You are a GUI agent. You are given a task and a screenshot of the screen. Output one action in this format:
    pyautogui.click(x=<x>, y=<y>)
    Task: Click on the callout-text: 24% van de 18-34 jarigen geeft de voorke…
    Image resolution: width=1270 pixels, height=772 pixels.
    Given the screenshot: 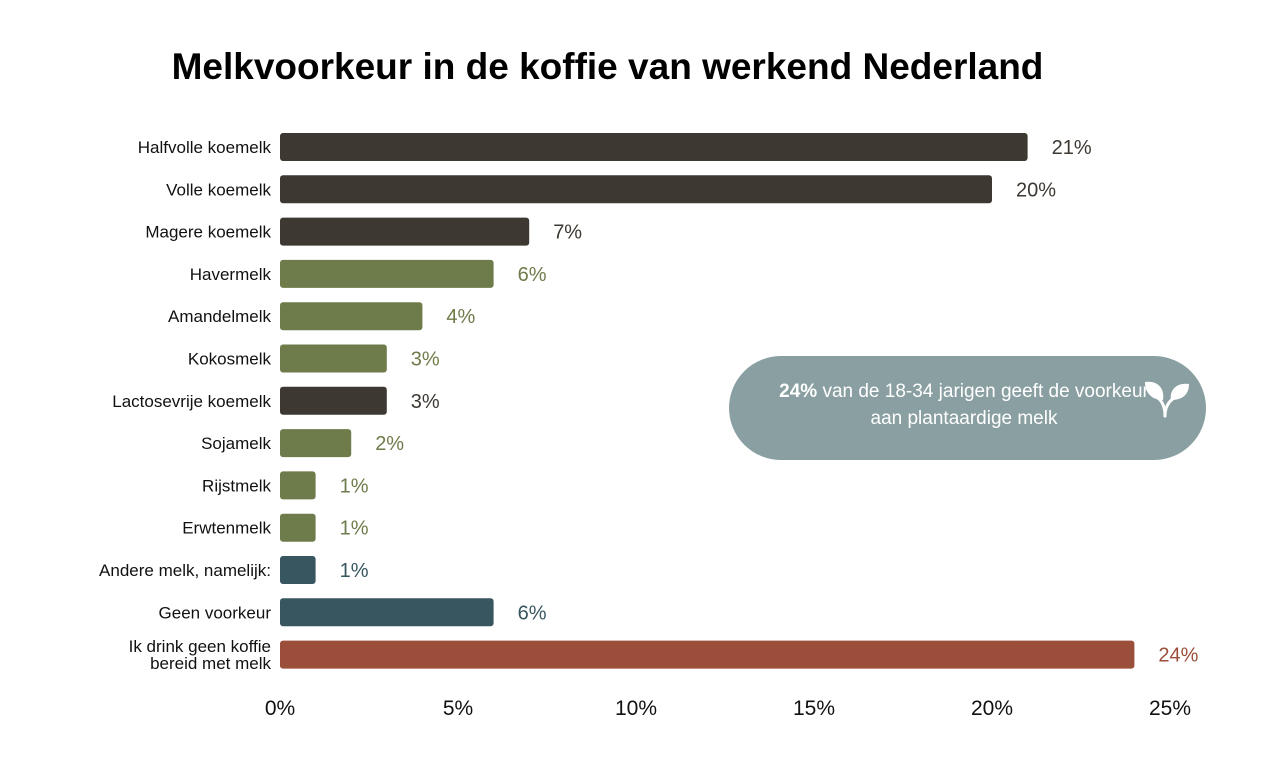 What is the action you would take?
    pyautogui.click(x=964, y=405)
    